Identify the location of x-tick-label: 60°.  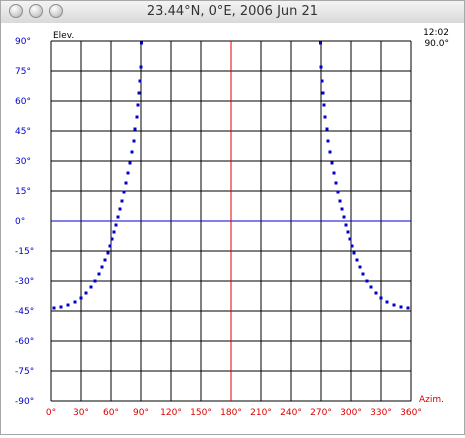
(111, 413).